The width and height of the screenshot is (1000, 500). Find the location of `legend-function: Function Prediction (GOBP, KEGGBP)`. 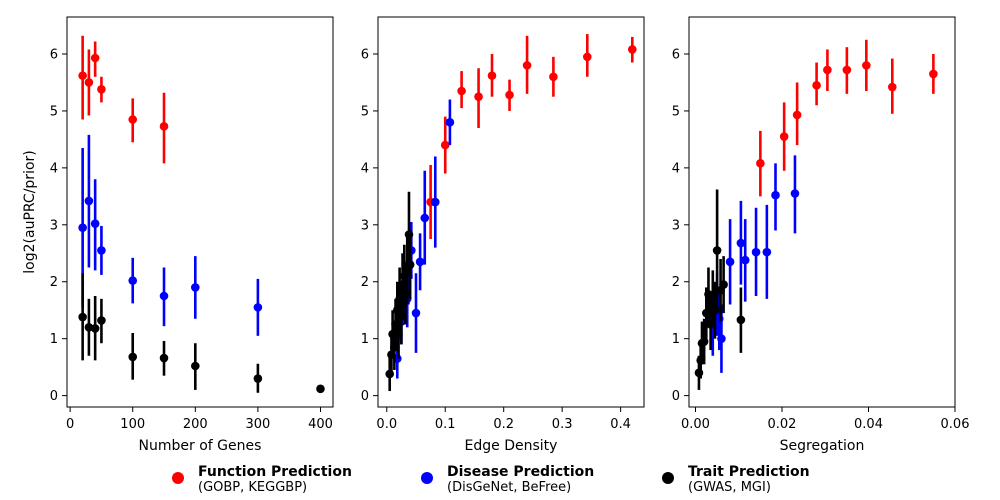

legend-function: Function Prediction (GOBP, KEGGBP) is located at coordinates (262, 482).